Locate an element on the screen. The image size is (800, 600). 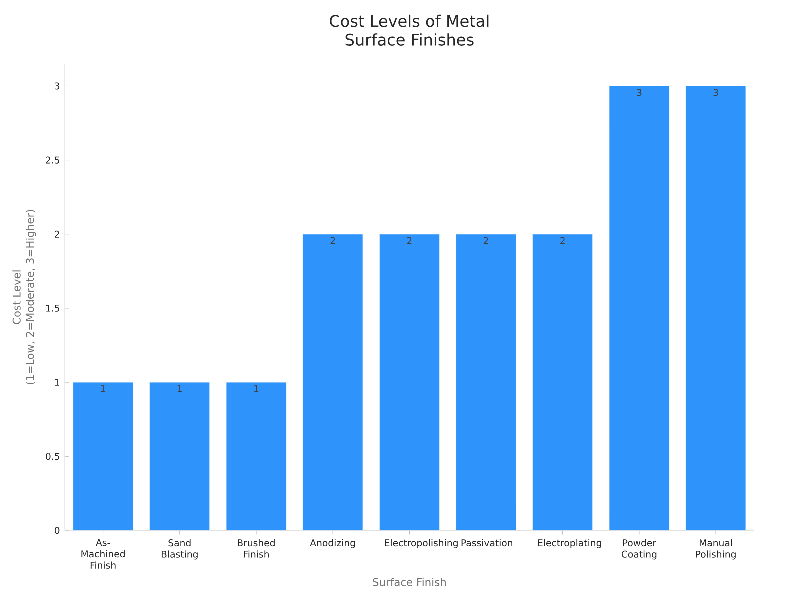
x-tick-label: Passivation is located at coordinates (487, 543).